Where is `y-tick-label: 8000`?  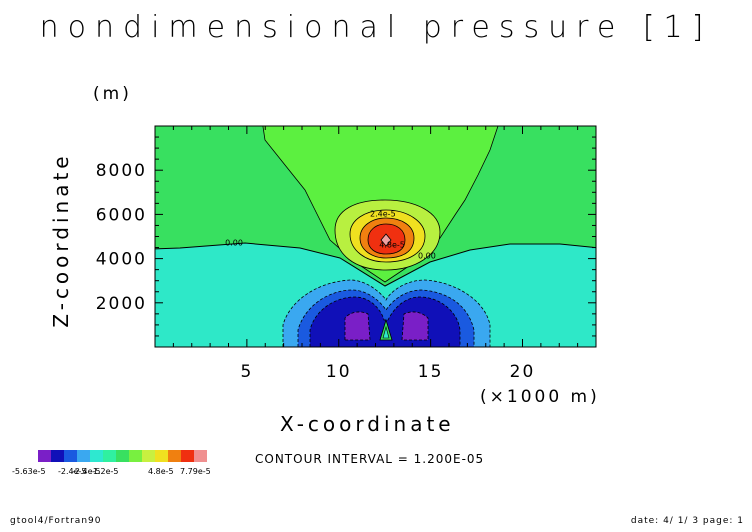 y-tick-label: 8000 is located at coordinates (121, 171).